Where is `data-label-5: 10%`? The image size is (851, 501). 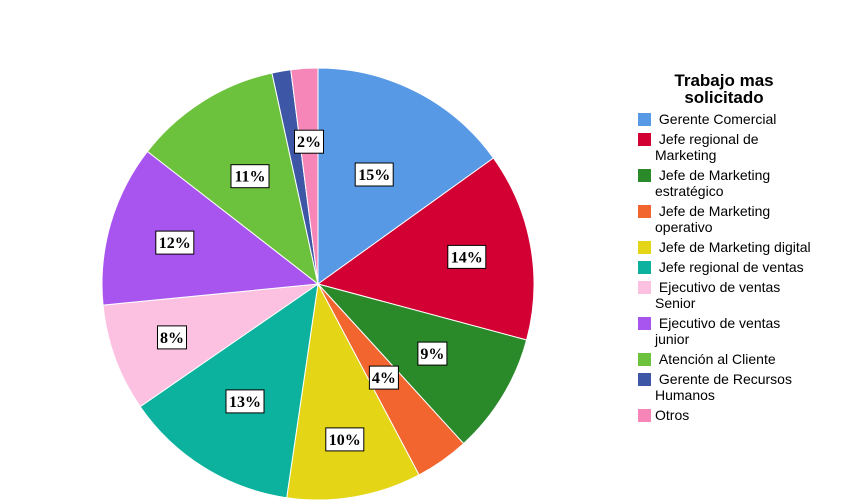 data-label-5: 10% is located at coordinates (345, 439).